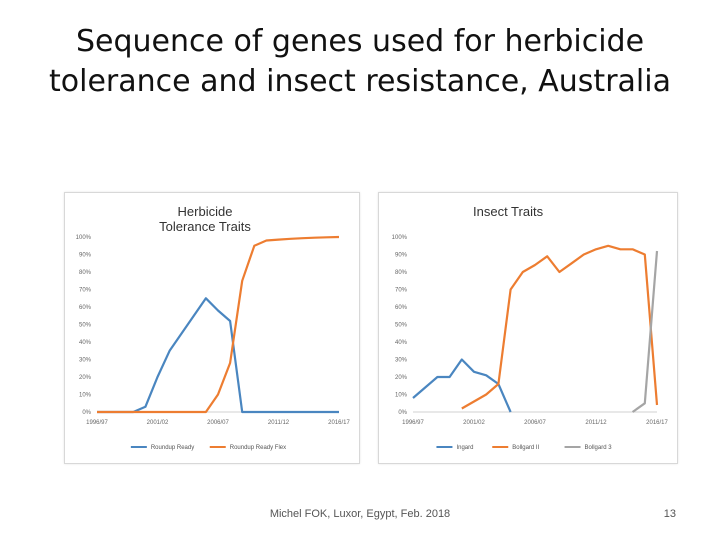  I want to click on herbicide-y-tick-label: 0%, so click(86, 413).